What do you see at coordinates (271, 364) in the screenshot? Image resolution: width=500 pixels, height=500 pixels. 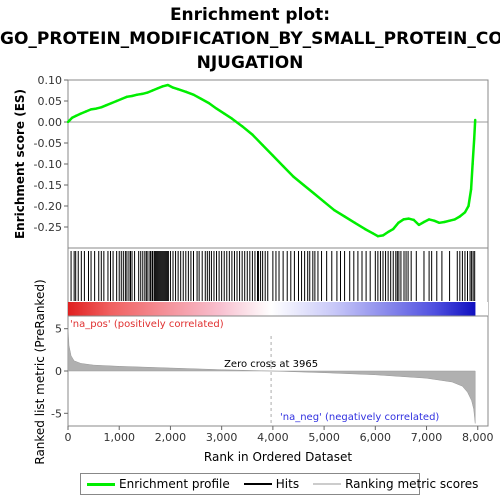 I see `zero-cross-label: Zero cross at 3965` at bounding box center [271, 364].